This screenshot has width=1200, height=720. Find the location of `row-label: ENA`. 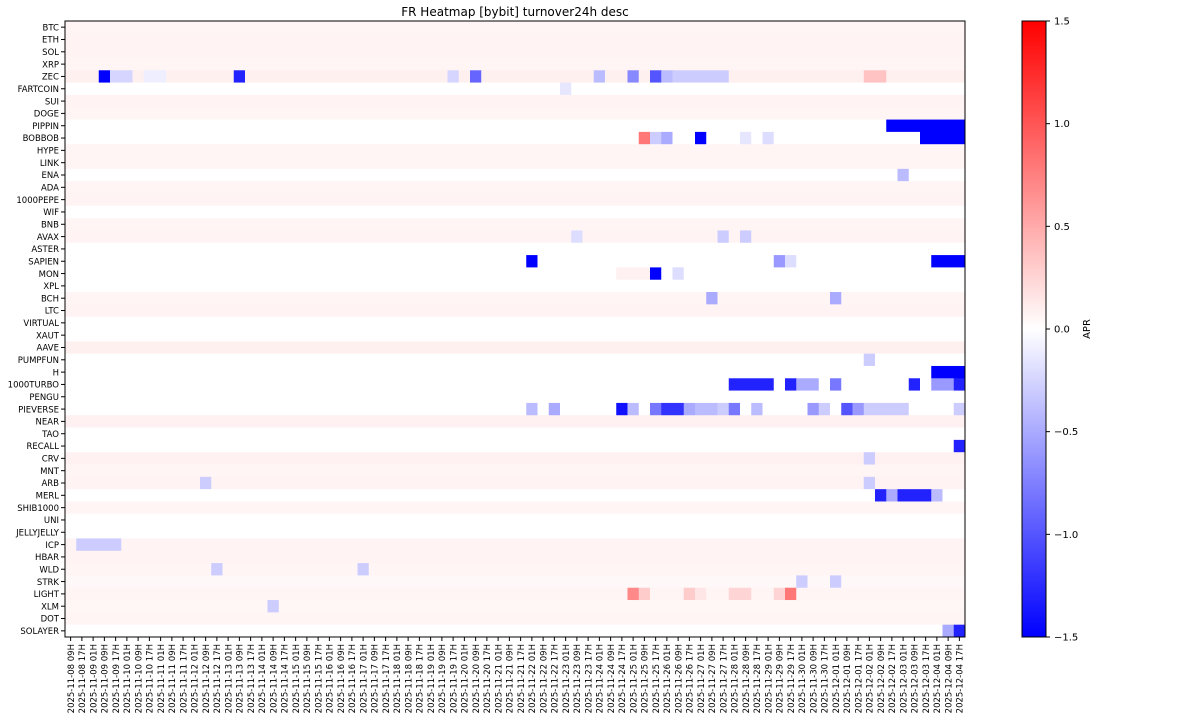

row-label: ENA is located at coordinates (50, 176).